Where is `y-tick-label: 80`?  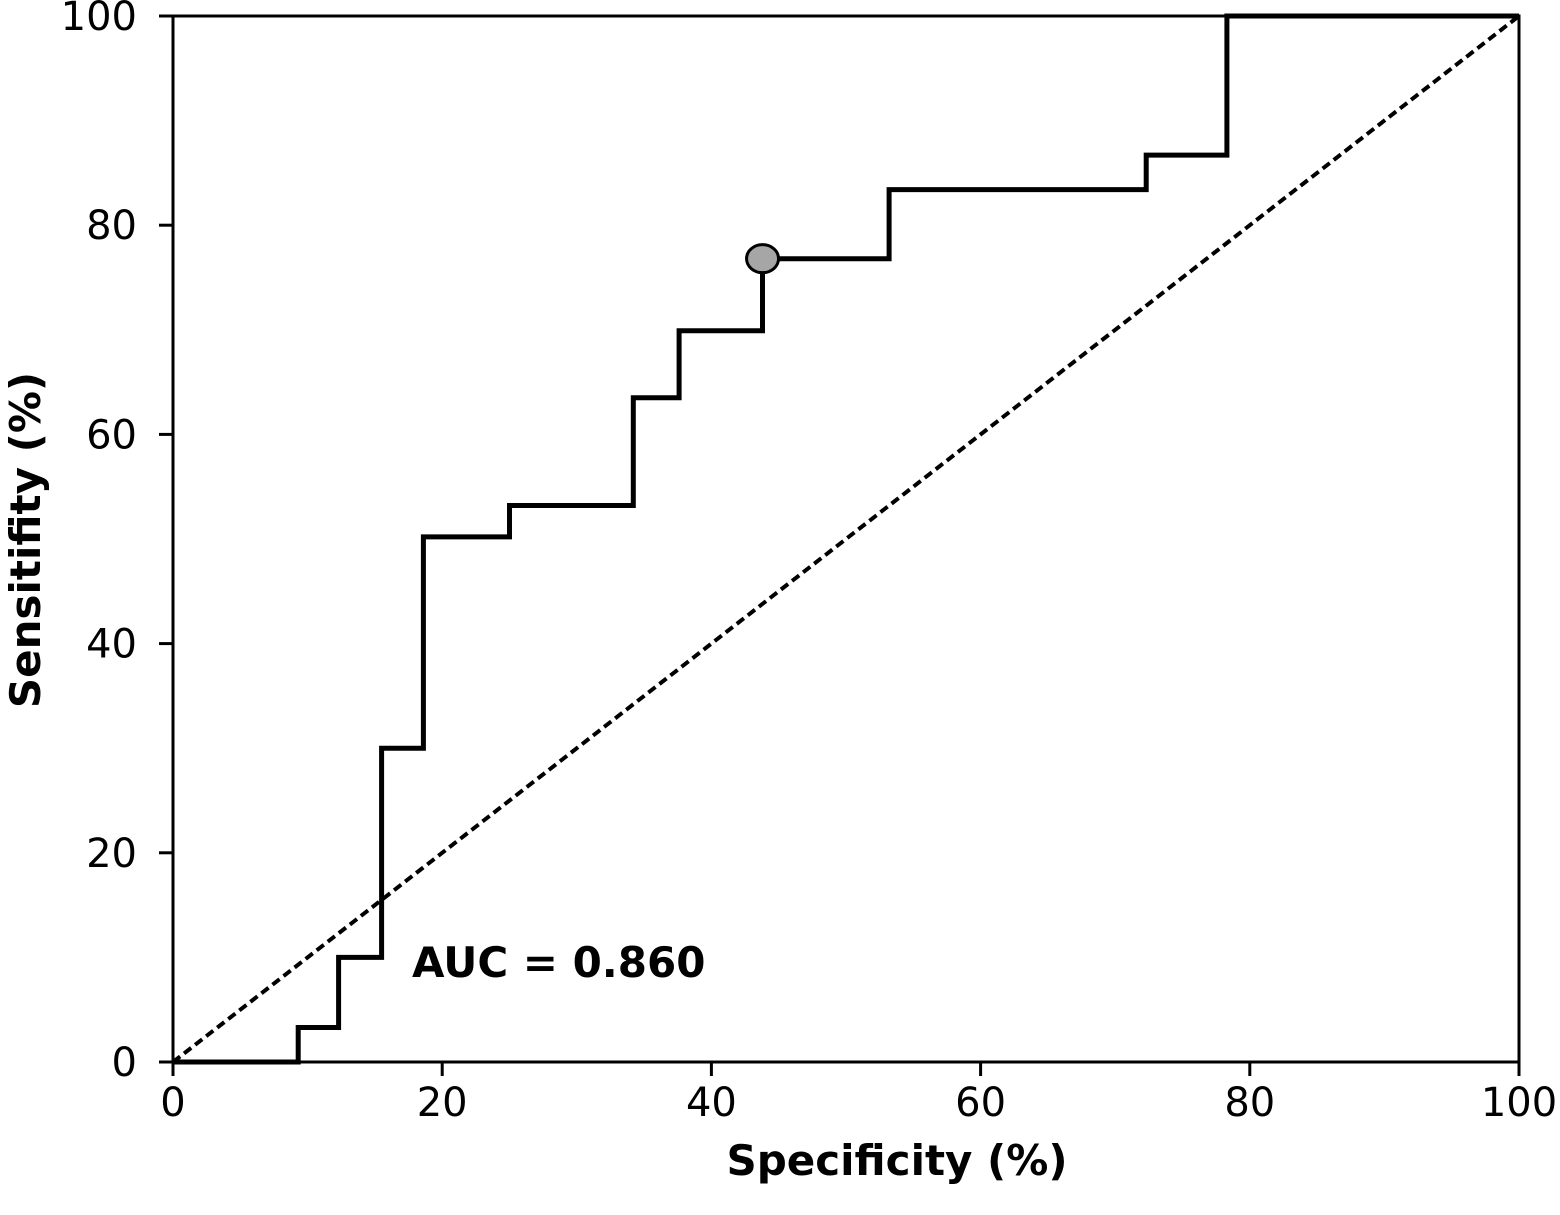 y-tick-label: 80 is located at coordinates (111, 226).